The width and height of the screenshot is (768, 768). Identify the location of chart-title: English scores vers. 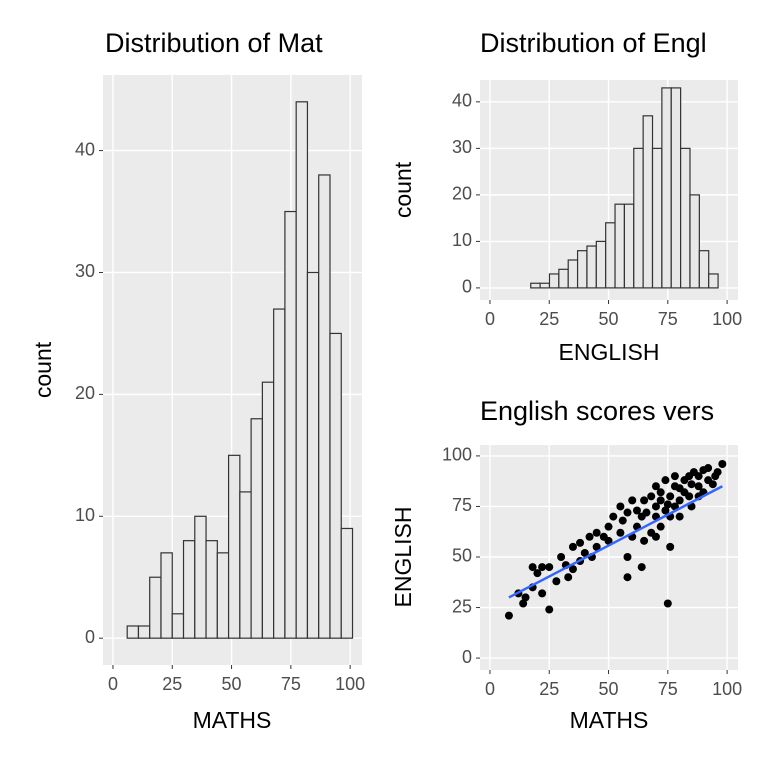
(597, 411).